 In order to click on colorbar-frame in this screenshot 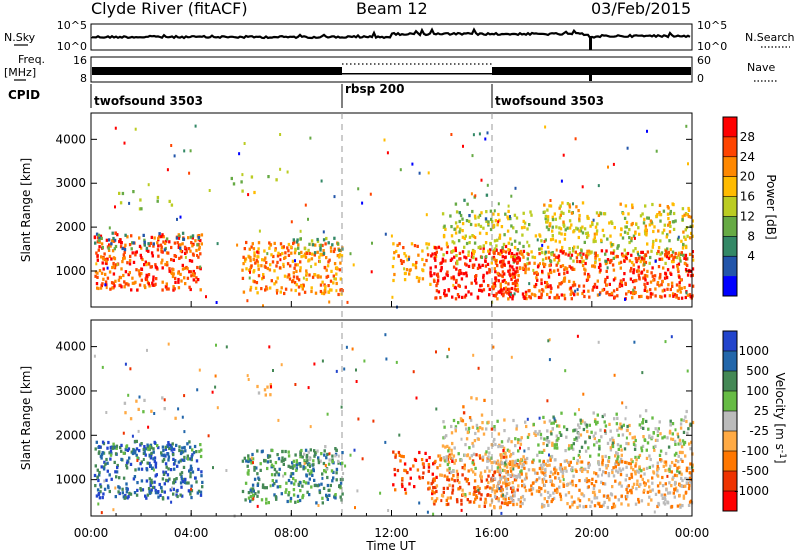, I will do `click(730, 421)`.